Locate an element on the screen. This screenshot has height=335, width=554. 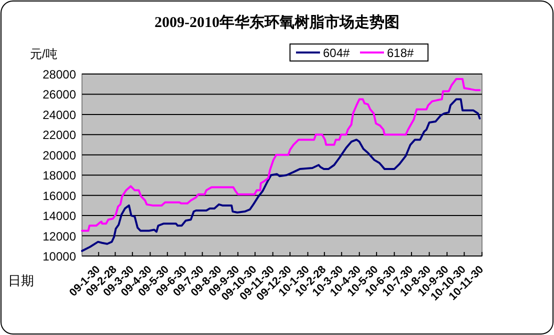
y-tick-label: 16000 is located at coordinates (59, 195).